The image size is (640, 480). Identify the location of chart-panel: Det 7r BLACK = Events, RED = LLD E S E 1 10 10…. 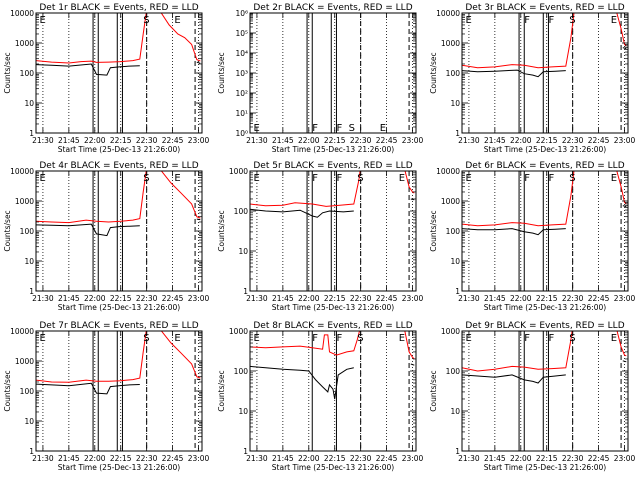
(106, 396).